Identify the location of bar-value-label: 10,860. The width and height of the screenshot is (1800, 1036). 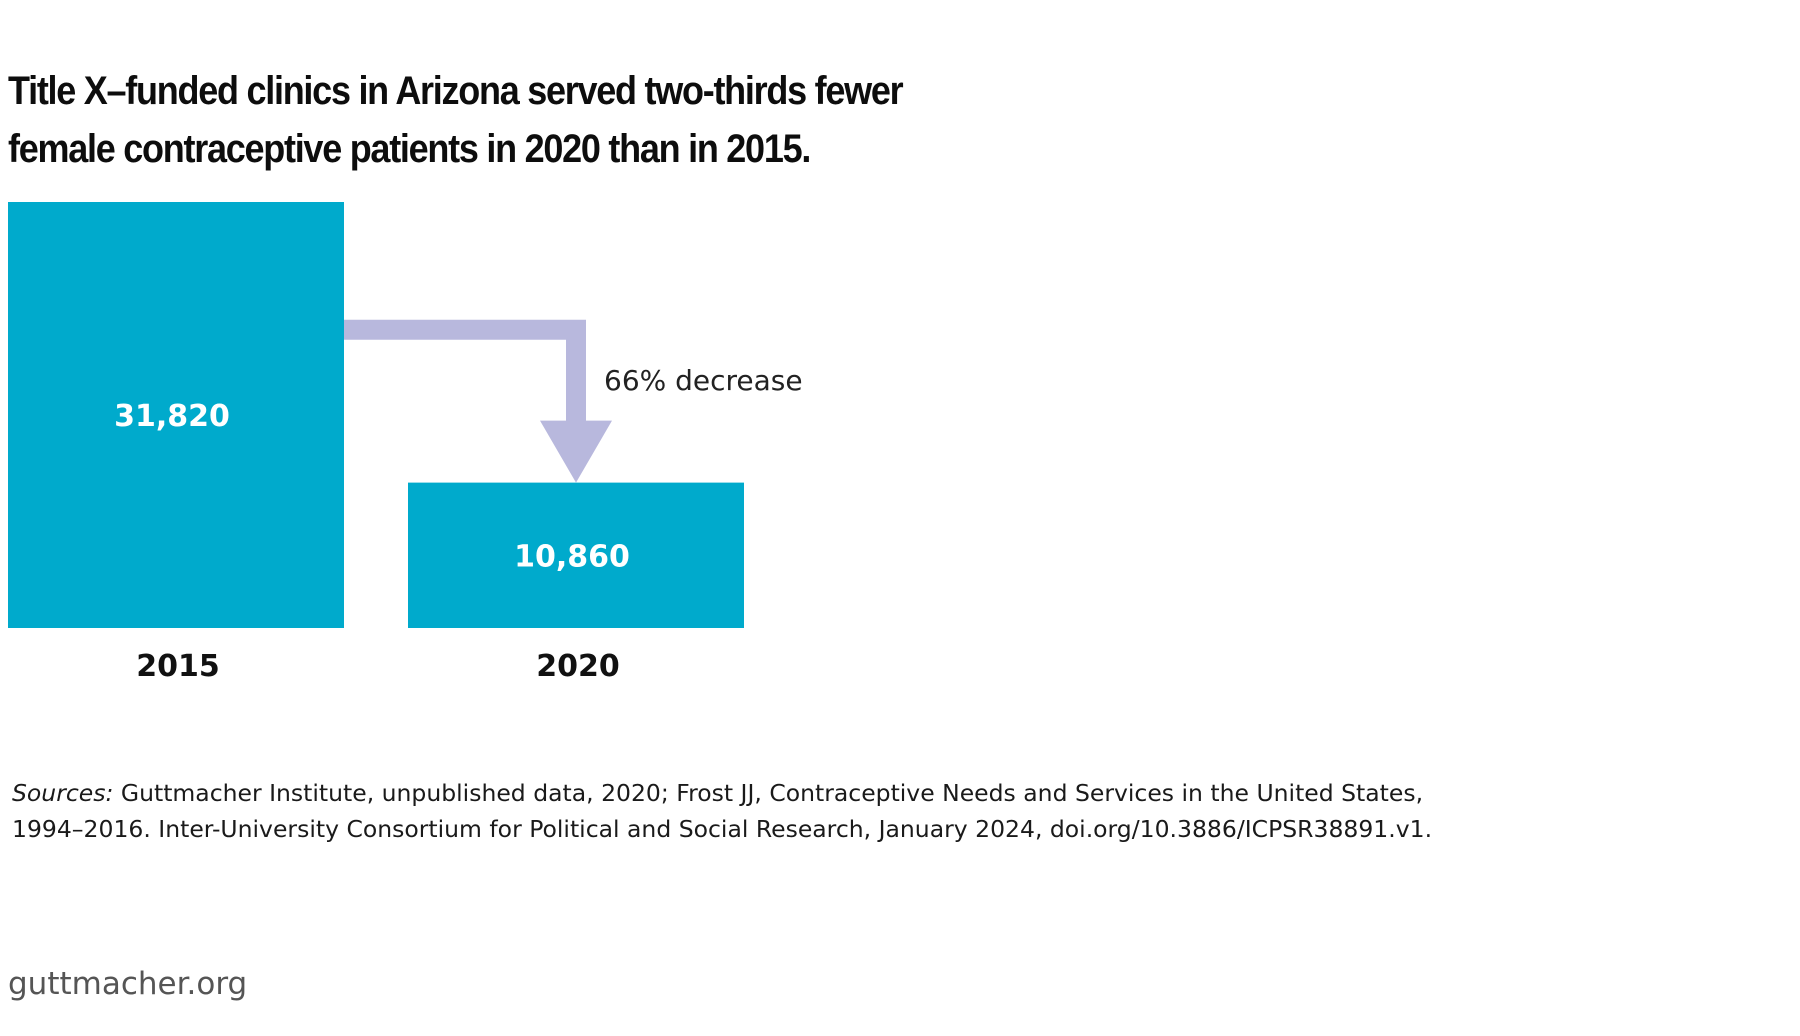
(572, 556).